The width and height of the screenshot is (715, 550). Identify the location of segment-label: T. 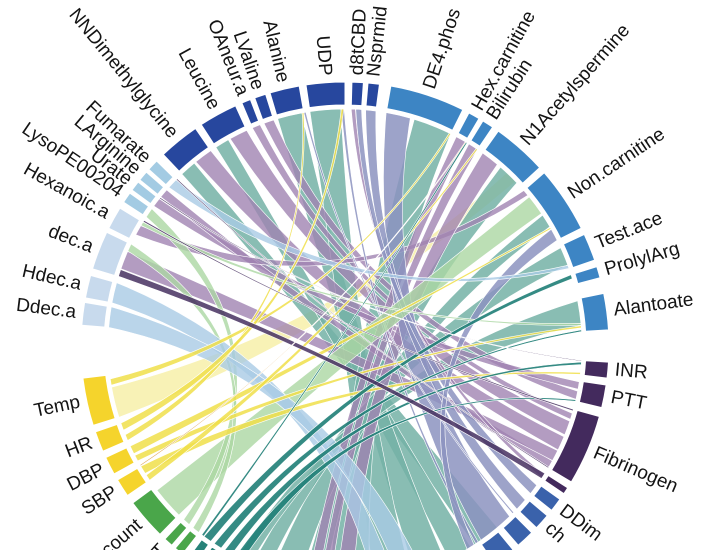
(160, 545).